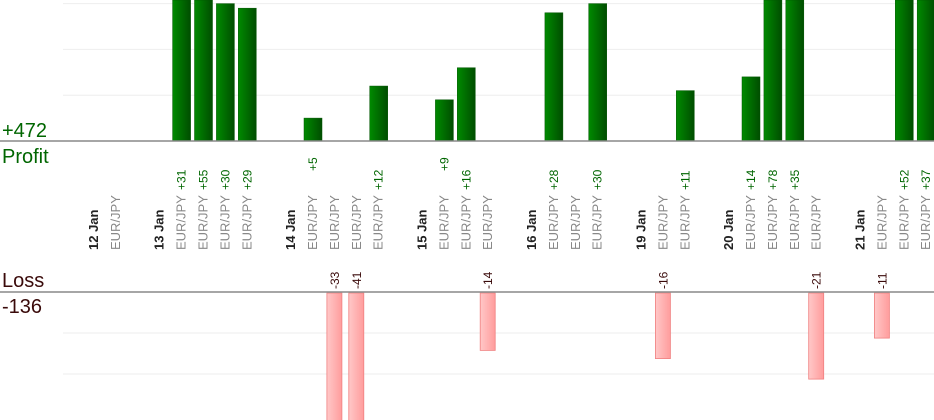  What do you see at coordinates (795, 179) in the screenshot?
I see `profit-value-label: +35` at bounding box center [795, 179].